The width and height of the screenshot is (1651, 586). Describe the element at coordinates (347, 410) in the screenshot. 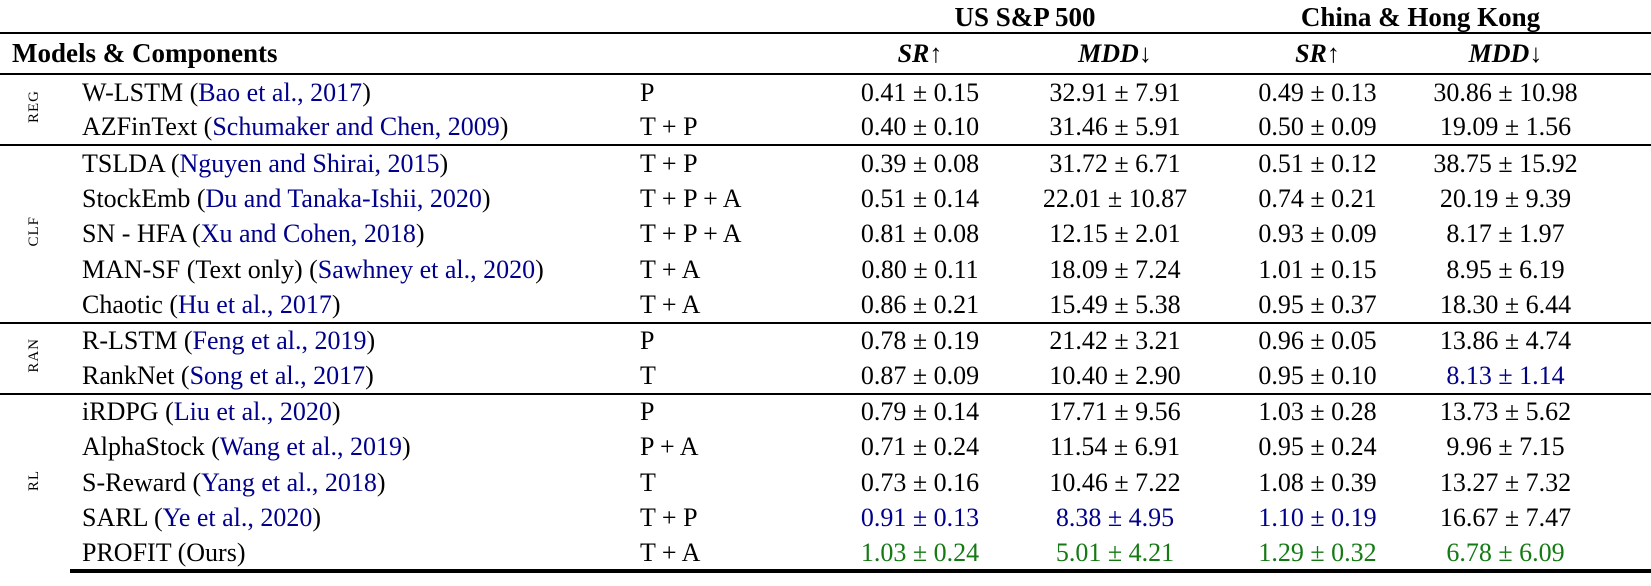

I see `model-cell: iRDPG (Liu et al., 2020)` at that location.